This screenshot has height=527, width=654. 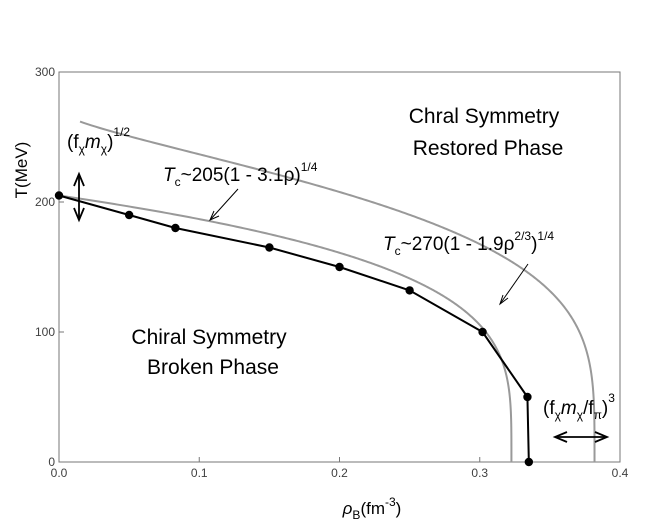 What do you see at coordinates (579, 406) in the screenshot?
I see `density-uncertainty-formula: (fχmχ/fπ)3` at bounding box center [579, 406].